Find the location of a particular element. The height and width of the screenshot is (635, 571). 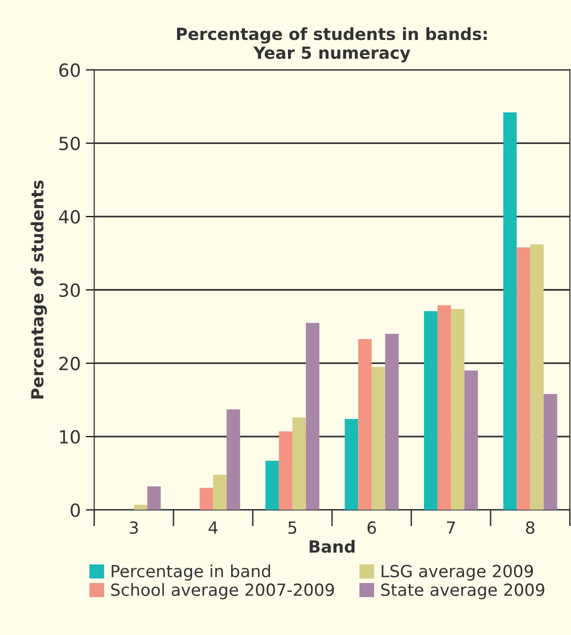

y-tick-label: 30 is located at coordinates (69, 290).